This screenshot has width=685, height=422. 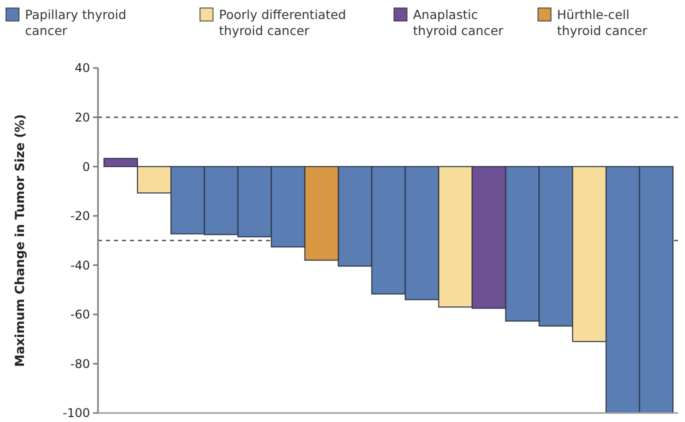 What do you see at coordinates (82, 68) in the screenshot?
I see `y-tick-label: 40` at bounding box center [82, 68].